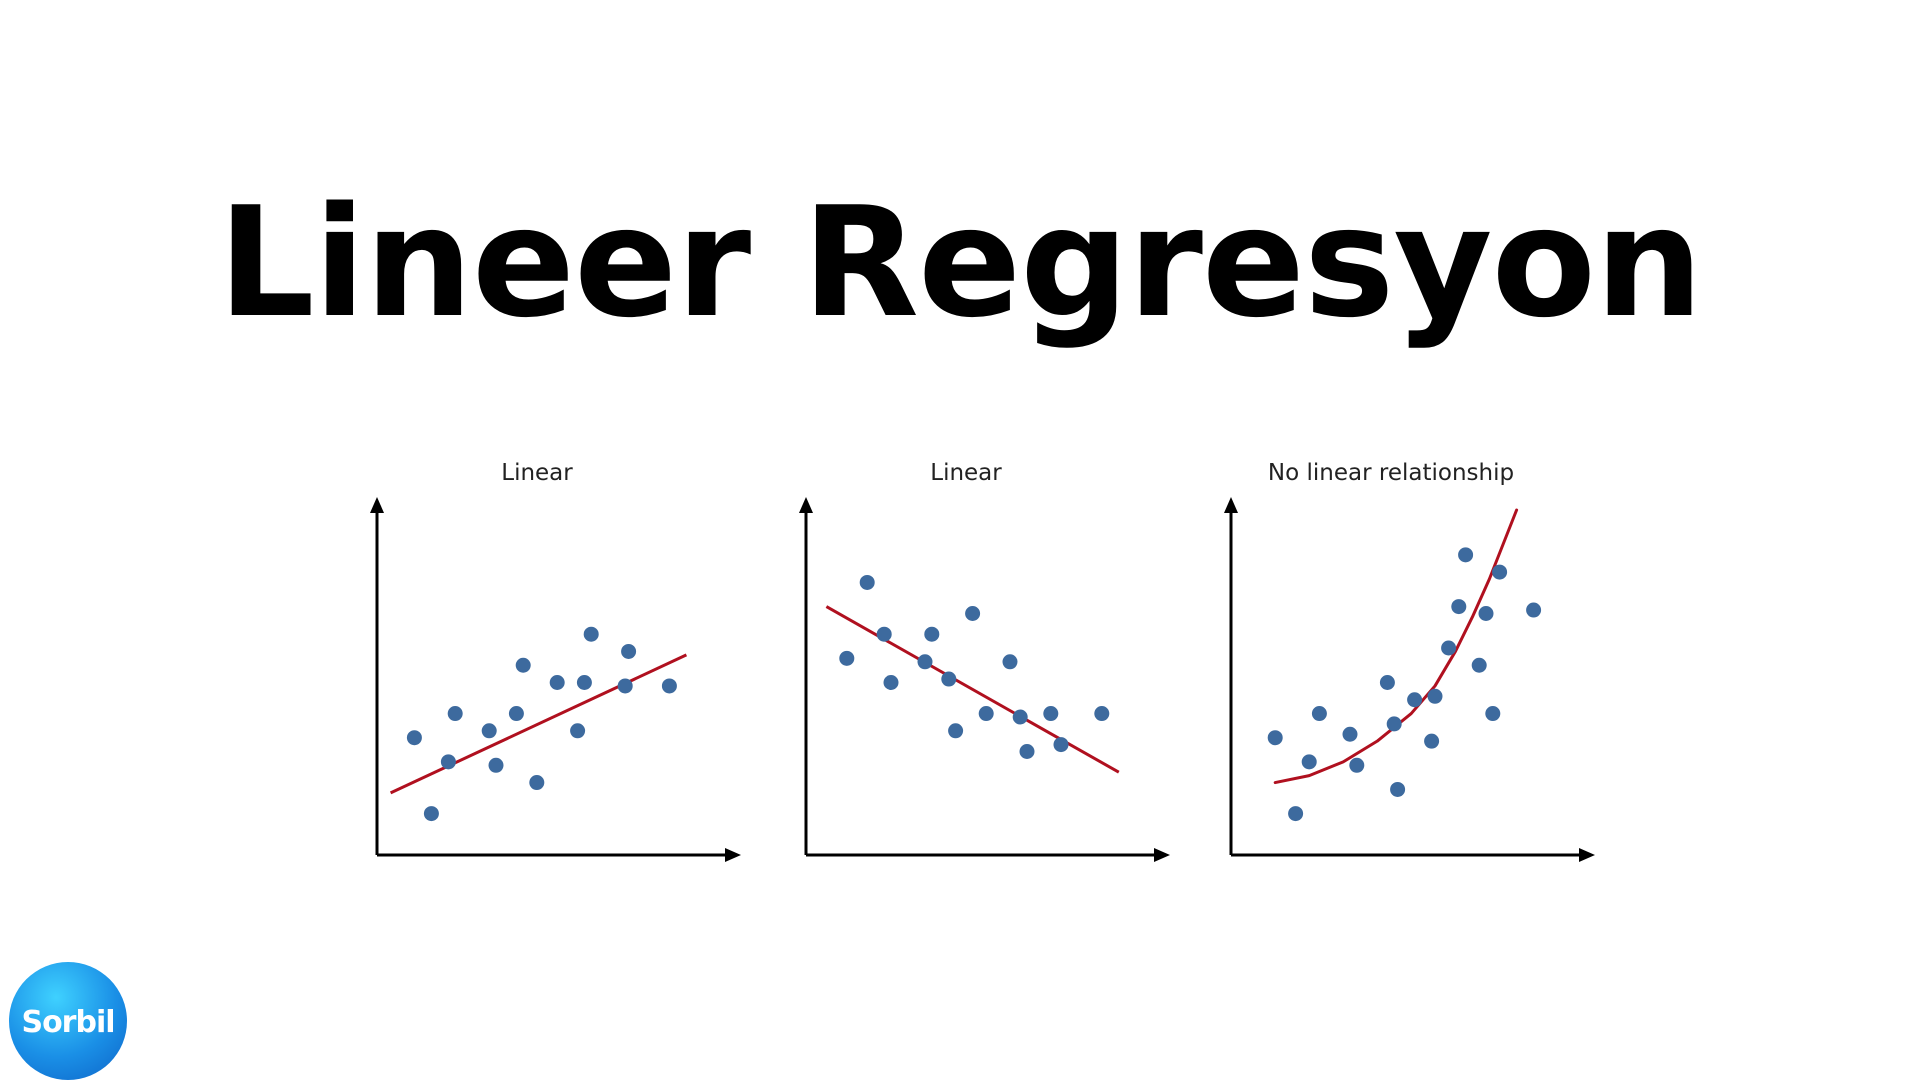 The image size is (1920, 1080). I want to click on chart-linear-negative: Linear, so click(999, 665).